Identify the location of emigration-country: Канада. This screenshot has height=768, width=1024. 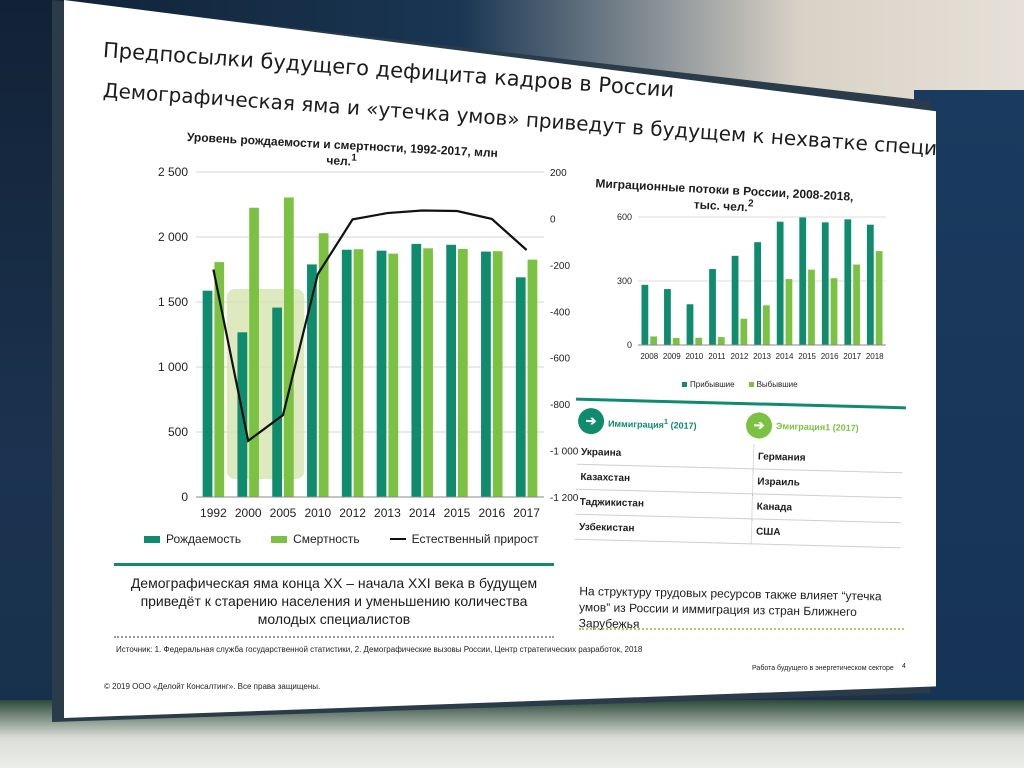
(826, 508).